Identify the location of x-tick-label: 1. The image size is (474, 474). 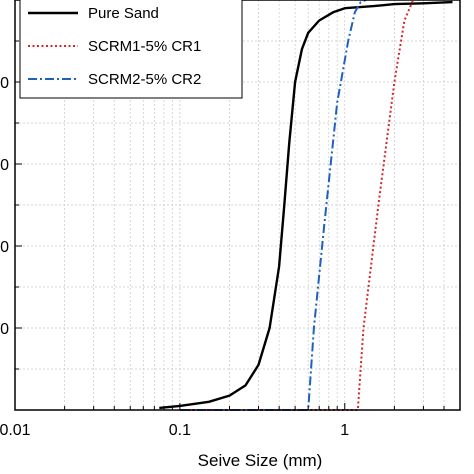
(344, 430).